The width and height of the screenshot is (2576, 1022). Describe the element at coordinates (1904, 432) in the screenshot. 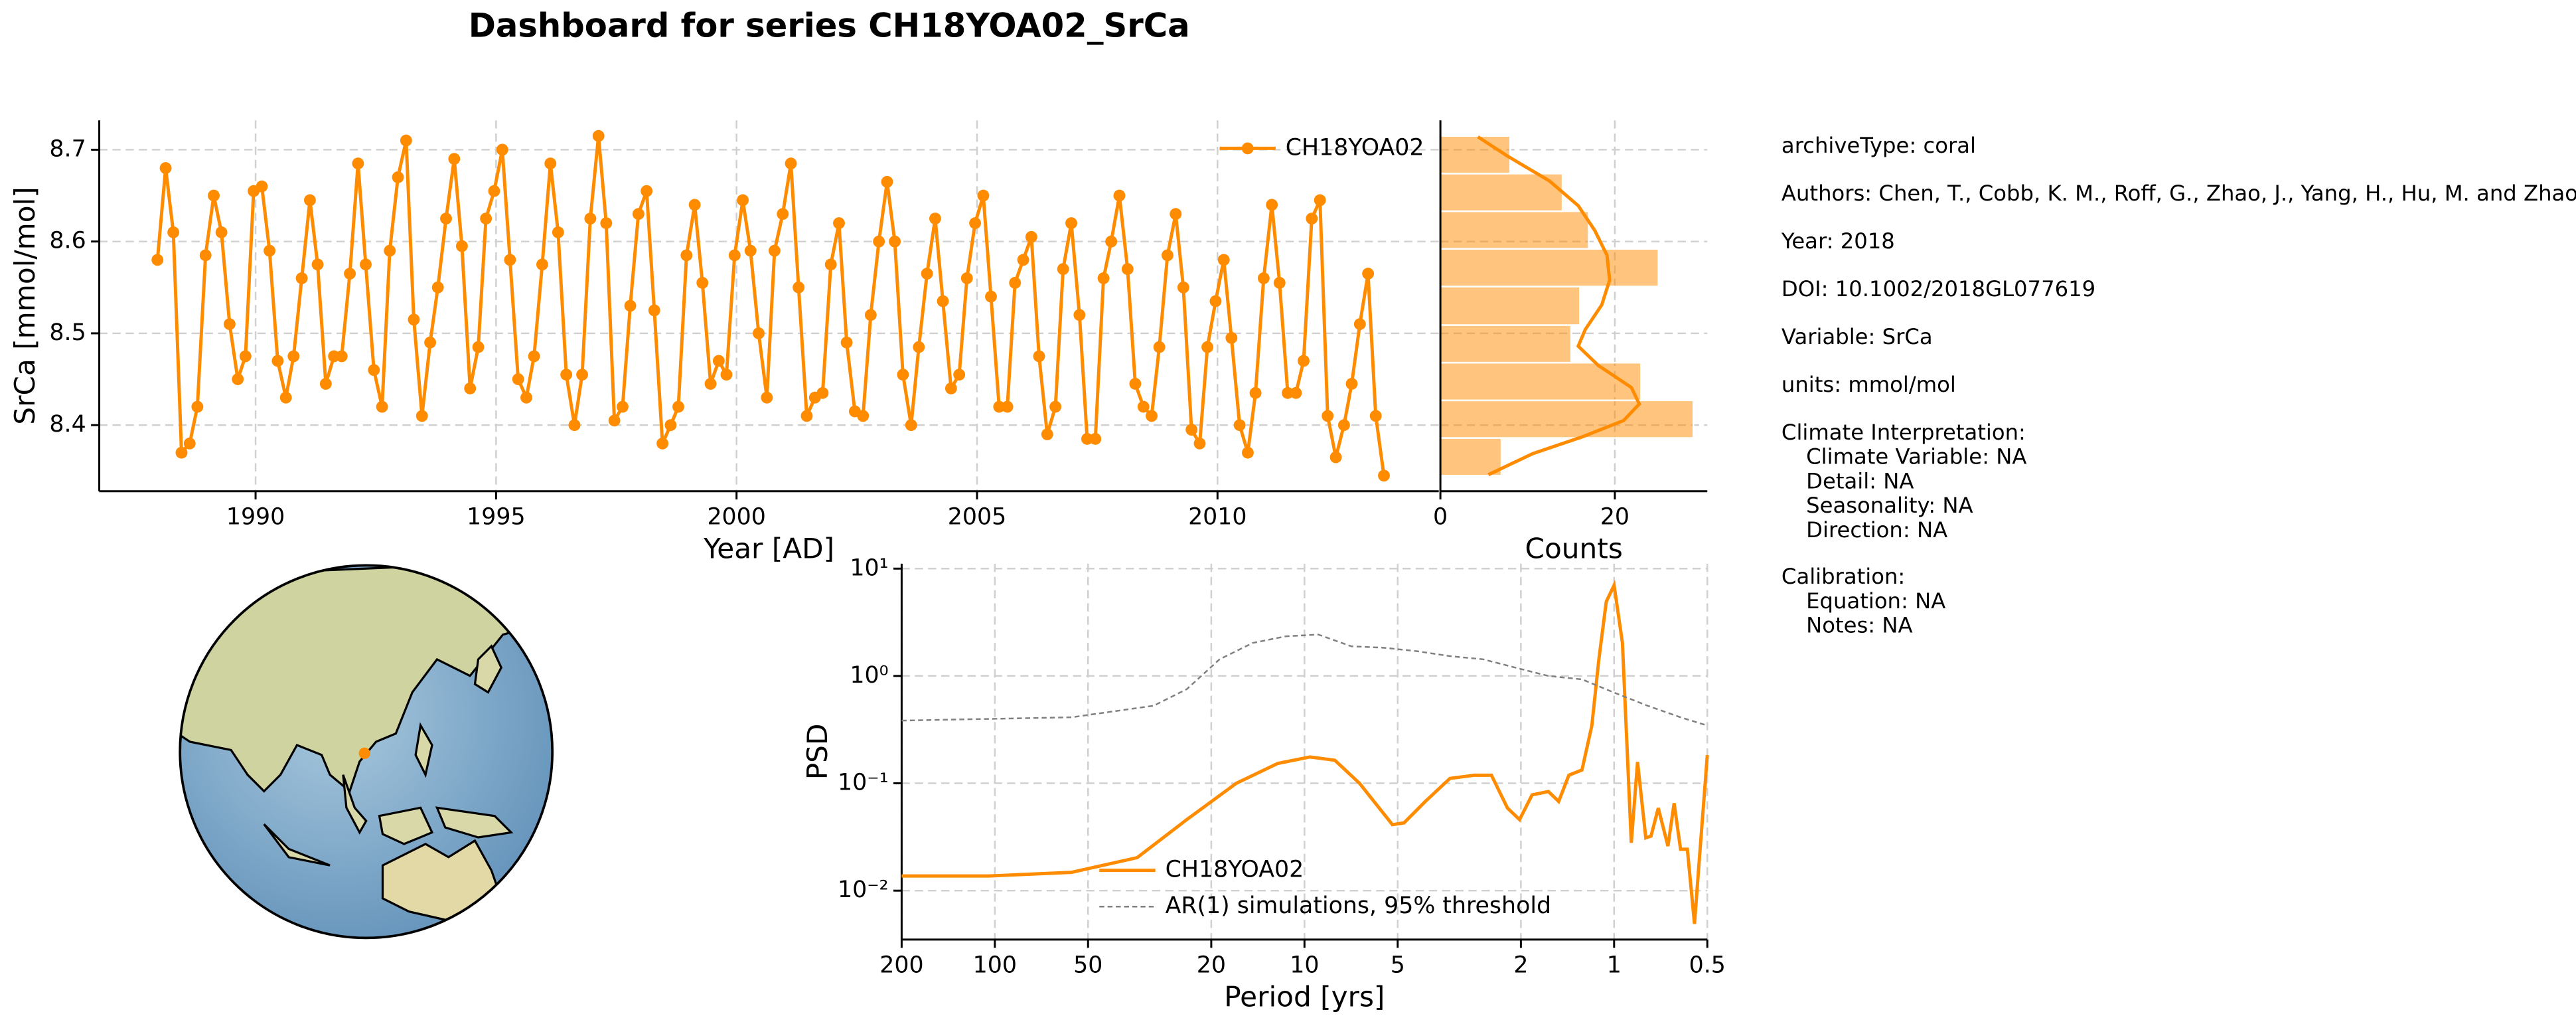

I see `metadata-heading: Climate Interpretation:` at that location.